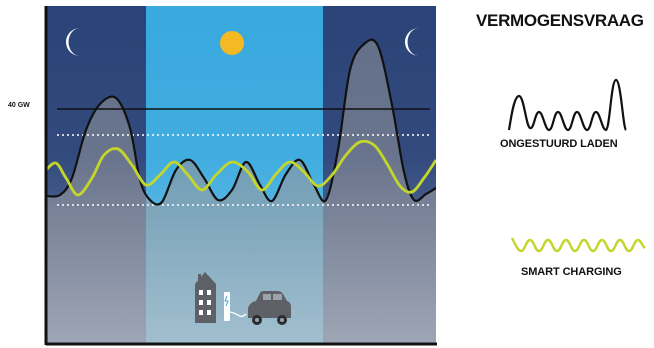 This screenshot has height=348, width=654. Describe the element at coordinates (235, 306) in the screenshot. I see `charger-icon` at that location.